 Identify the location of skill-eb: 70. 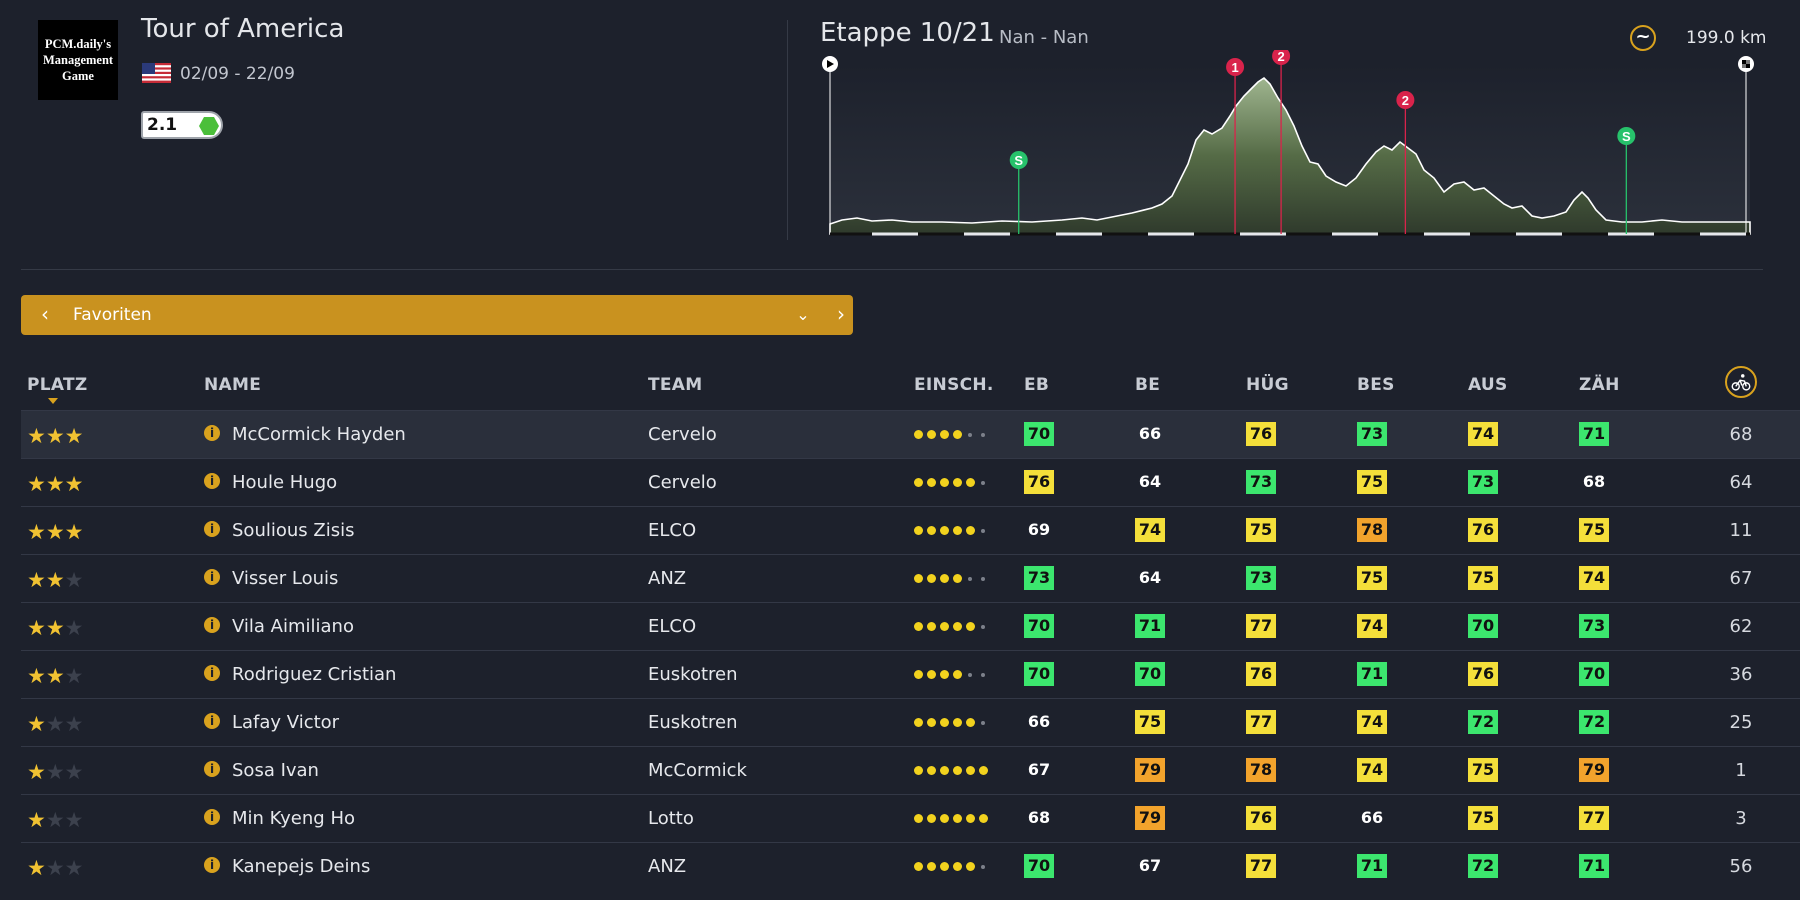
(1039, 674).